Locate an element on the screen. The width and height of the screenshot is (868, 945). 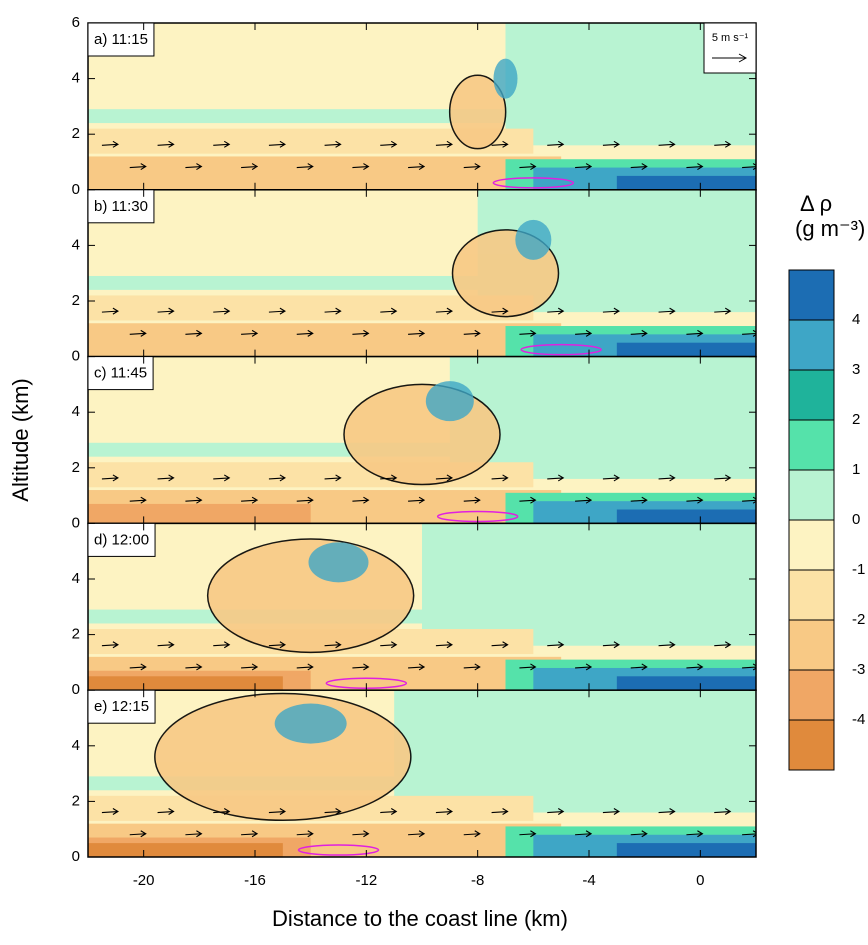
colorbar-label: 0 is located at coordinates (856, 519).